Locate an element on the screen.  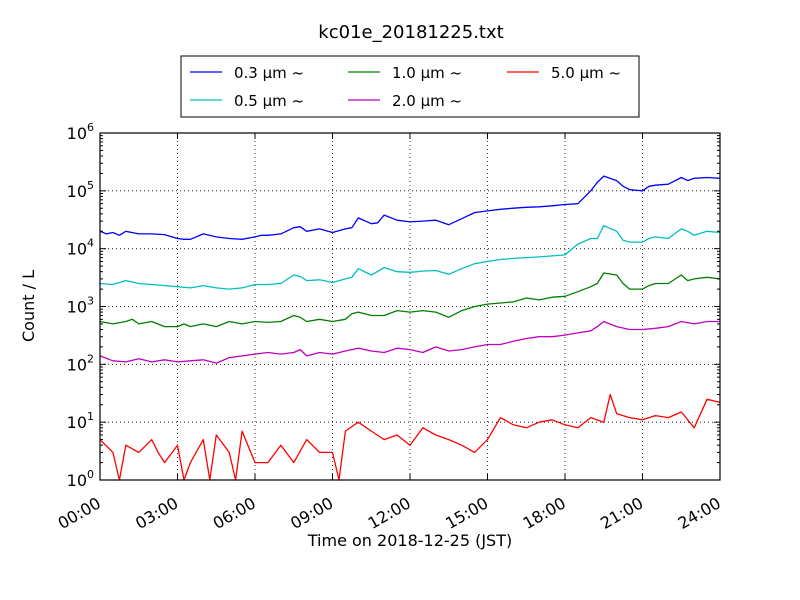
x-tick-label: 15:00 is located at coordinates (466, 513).